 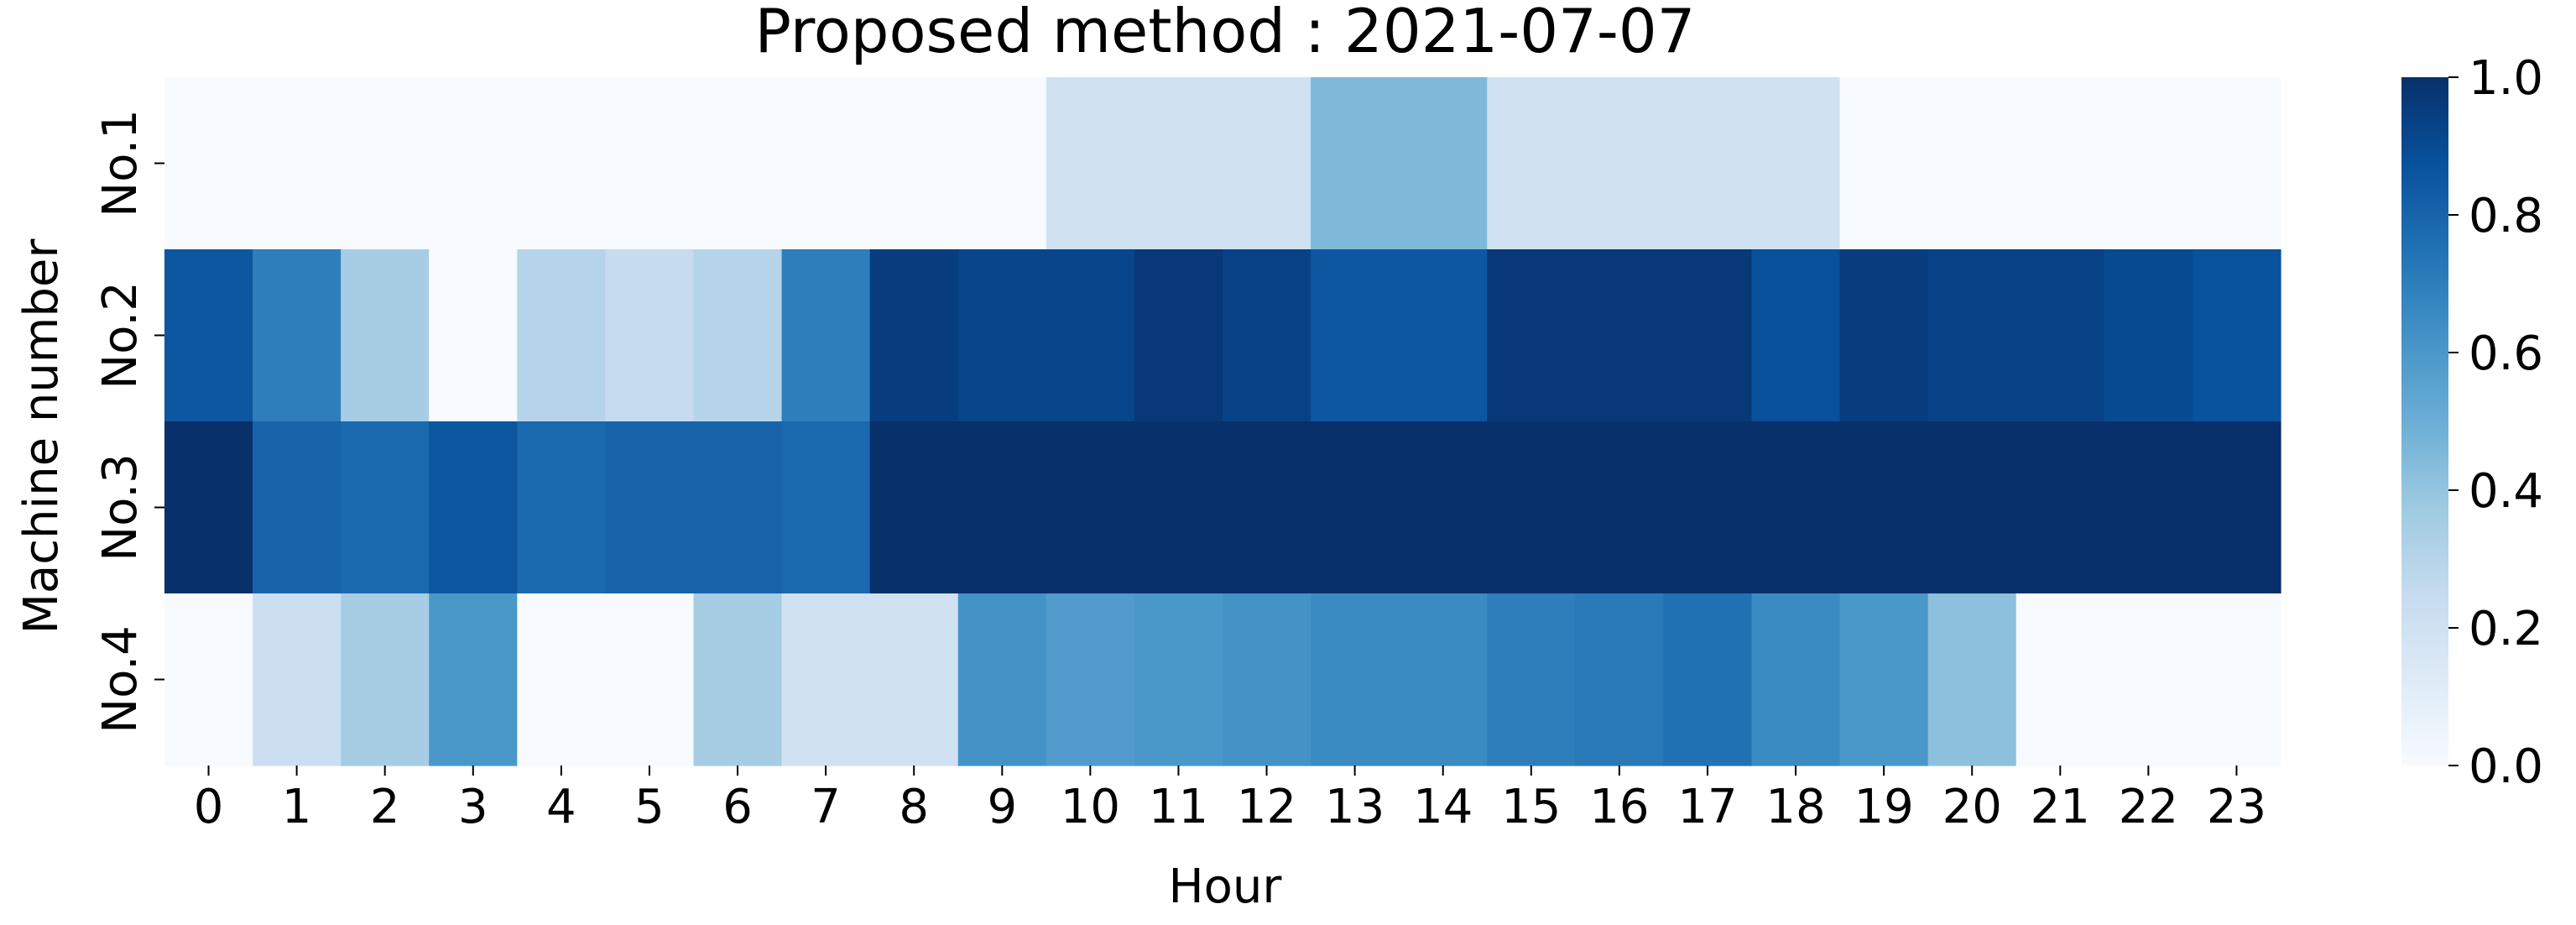 What do you see at coordinates (2506, 766) in the screenshot?
I see `colorbar-tick-label: 0.0` at bounding box center [2506, 766].